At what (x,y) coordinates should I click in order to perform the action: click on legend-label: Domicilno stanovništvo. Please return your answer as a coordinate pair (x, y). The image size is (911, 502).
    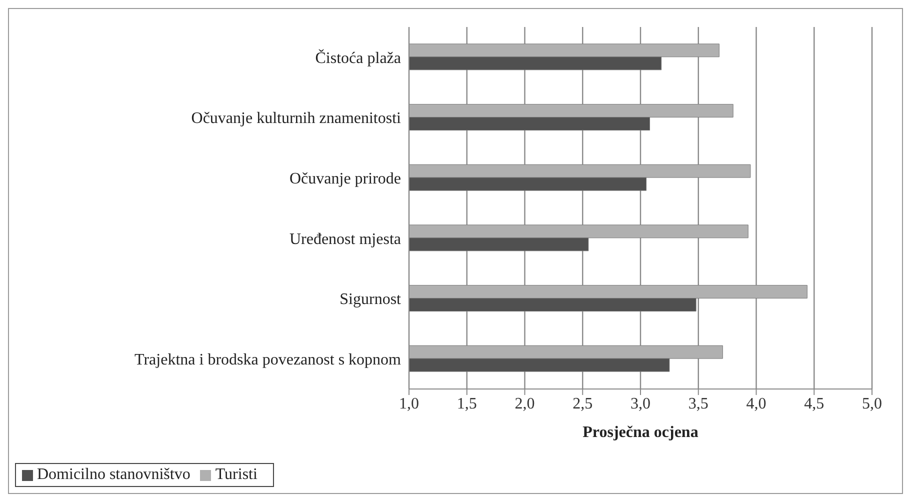
    Looking at the image, I should click on (113, 474).